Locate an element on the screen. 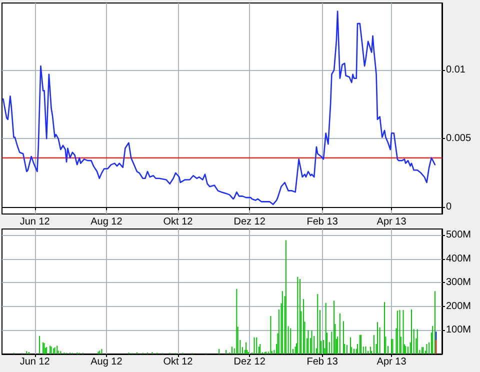 The height and width of the screenshot is (372, 480). y-tick-label: 200M is located at coordinates (459, 306).